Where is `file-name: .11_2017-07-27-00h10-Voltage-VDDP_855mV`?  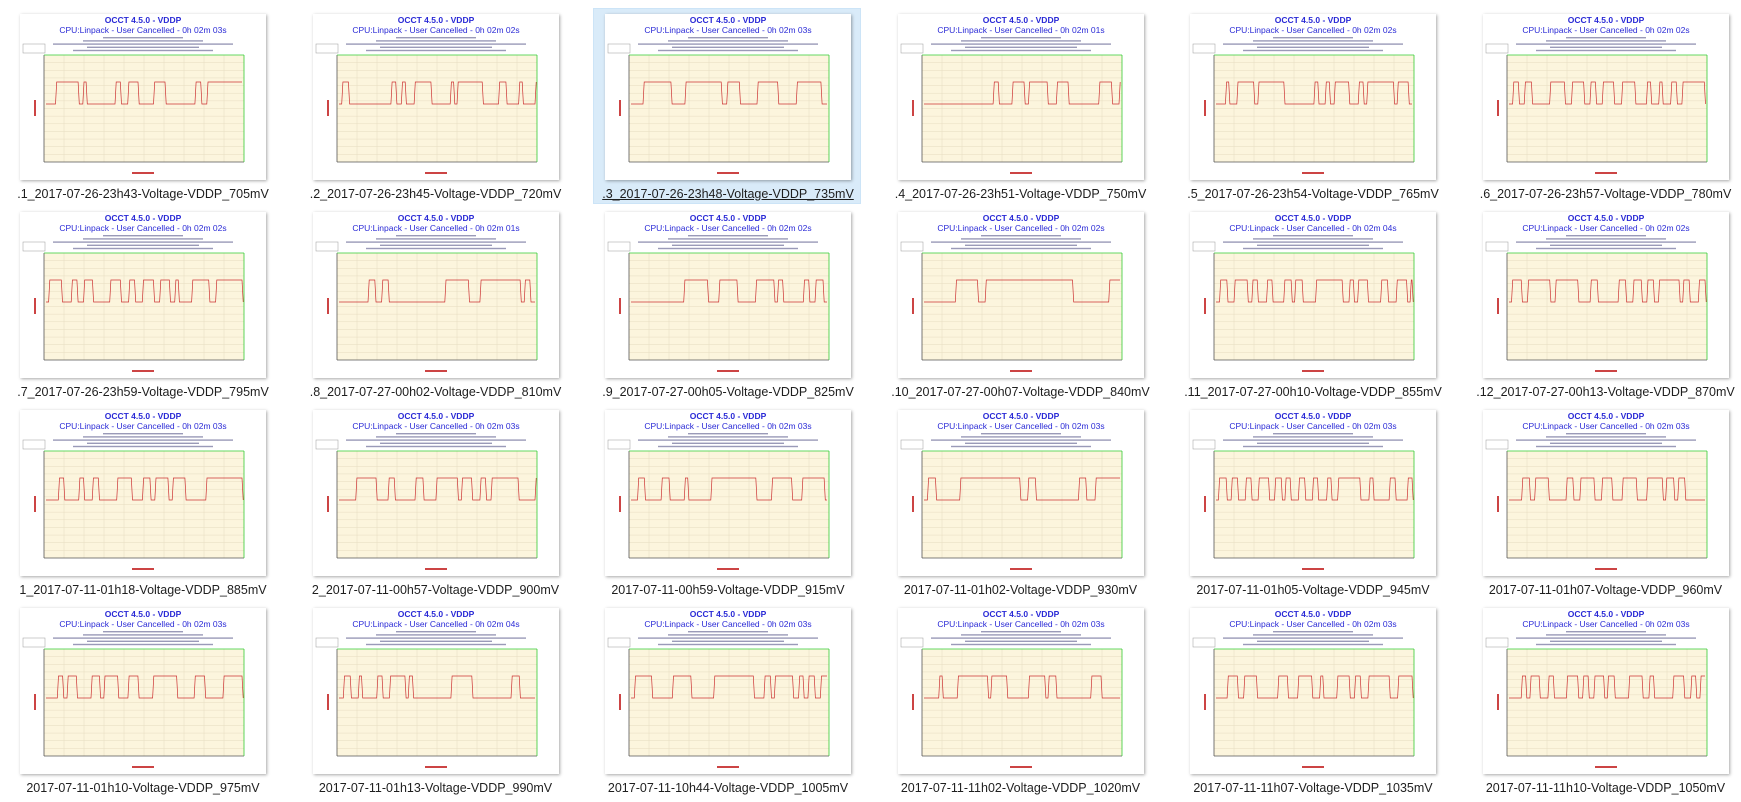 file-name: .11_2017-07-27-00h10-Voltage-VDDP_855mV is located at coordinates (1313, 392).